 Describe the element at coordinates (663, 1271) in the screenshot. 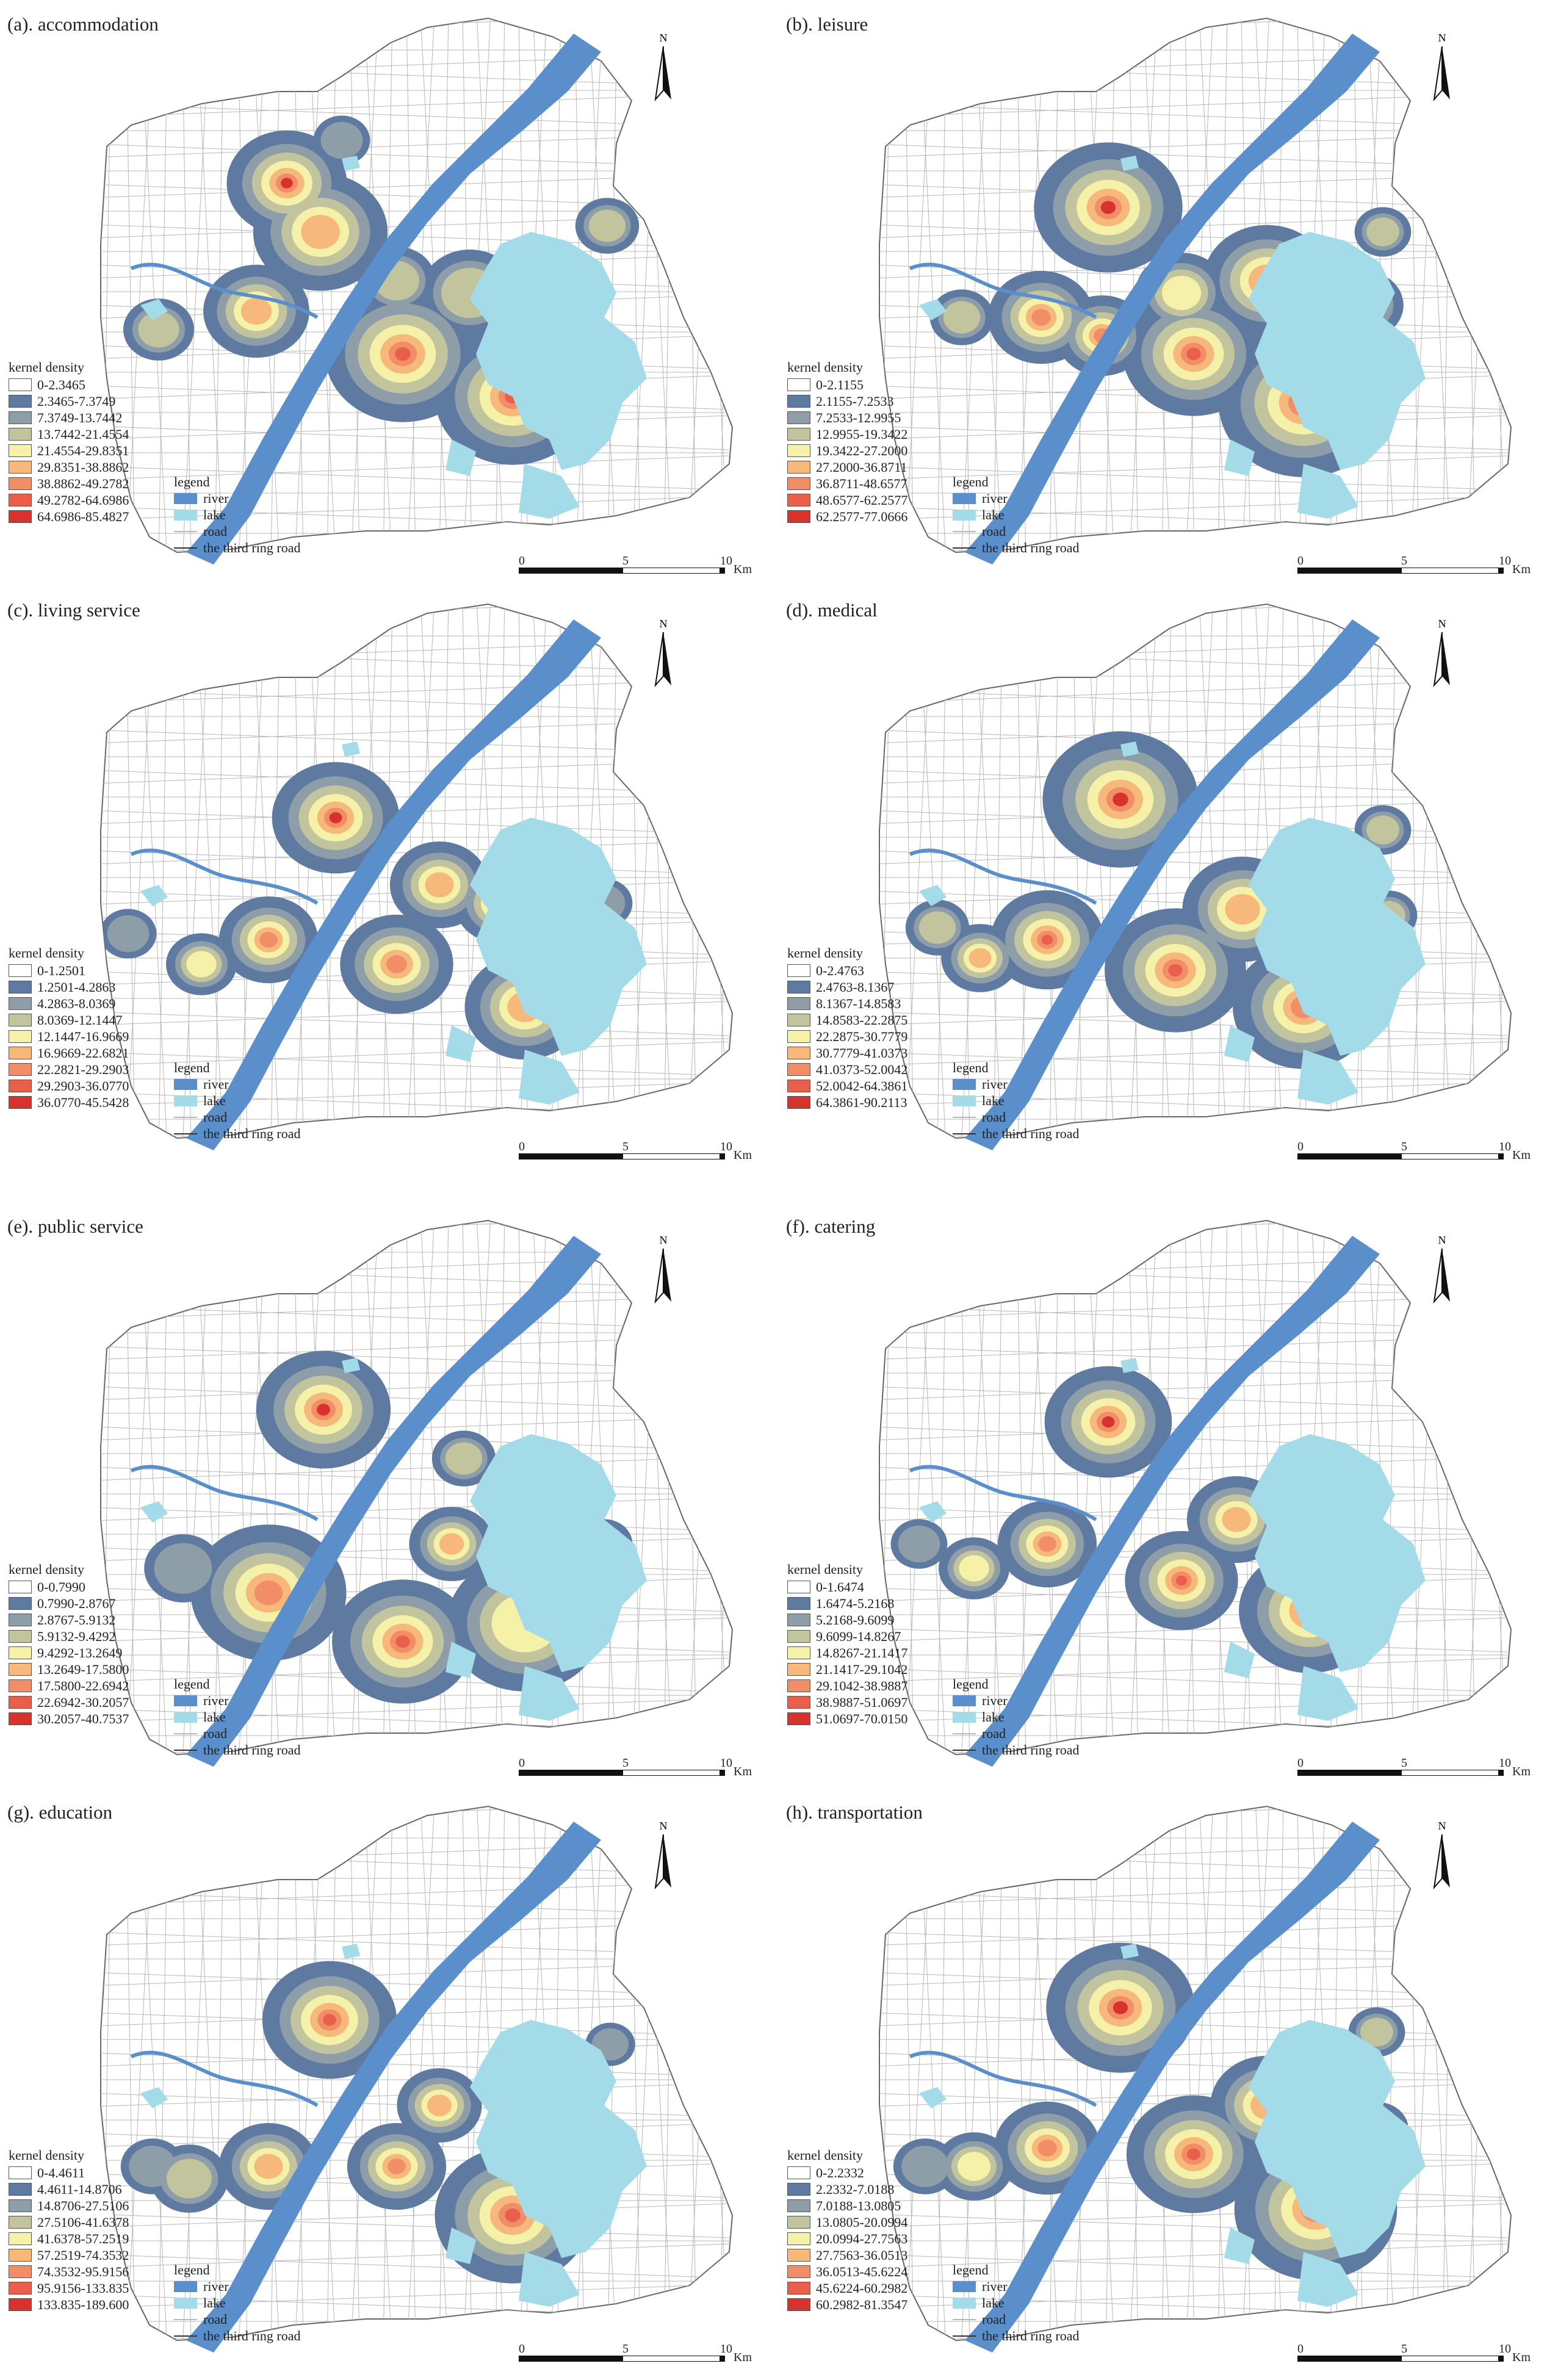

I see `north-arrow-icon: N` at that location.